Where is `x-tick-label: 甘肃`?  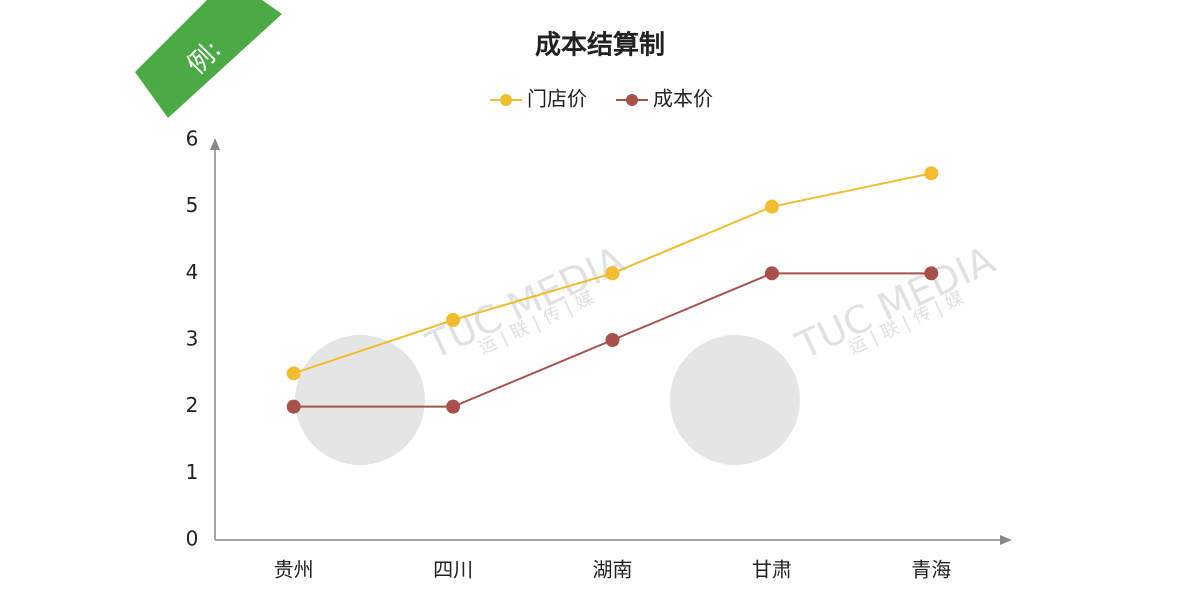
x-tick-label: 甘肃 is located at coordinates (772, 570).